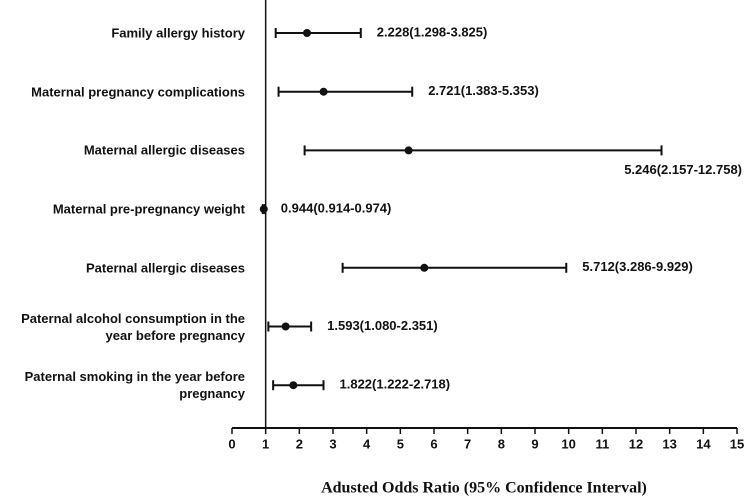 This screenshot has width=750, height=501. Describe the element at coordinates (568, 443) in the screenshot. I see `x-tick-label: 10` at that location.